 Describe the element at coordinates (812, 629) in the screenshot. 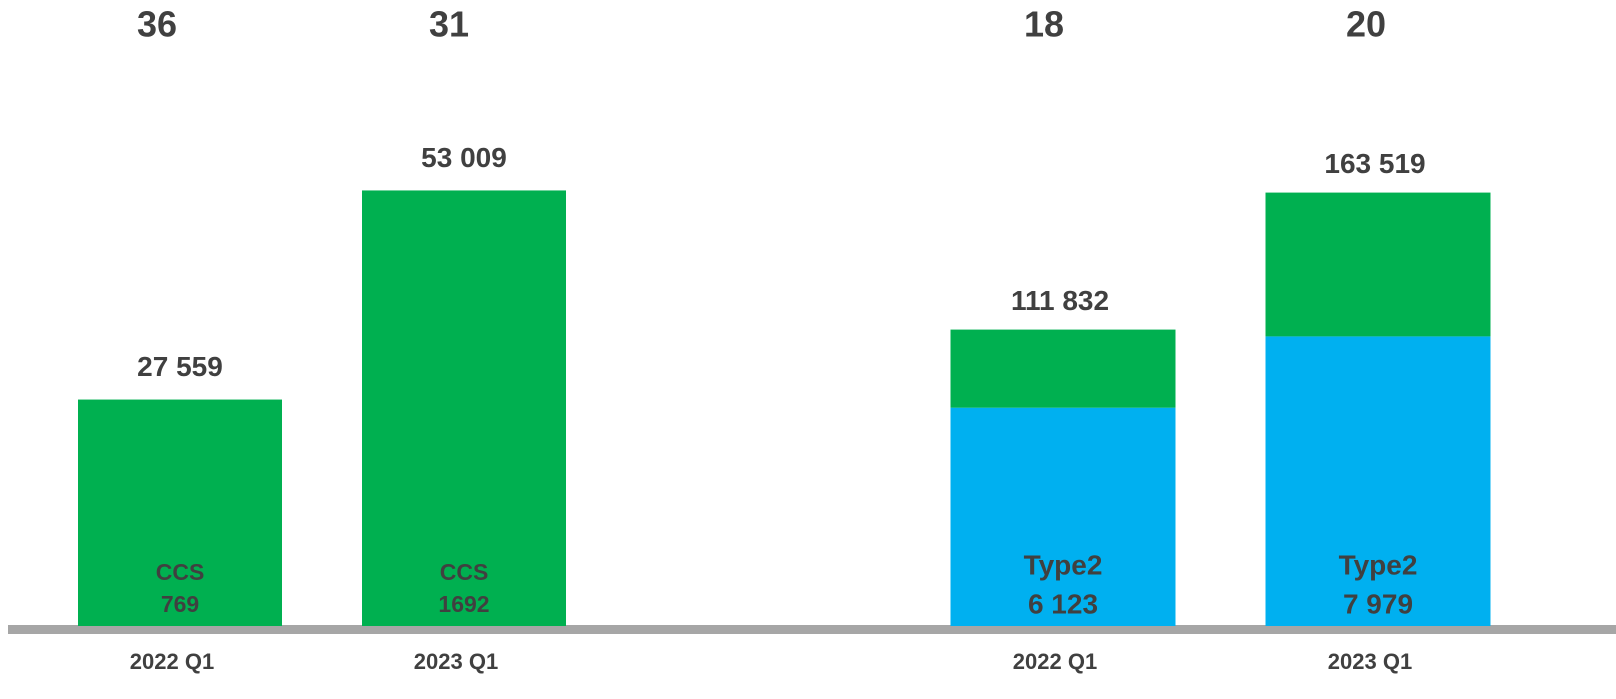

I see `baseline` at that location.